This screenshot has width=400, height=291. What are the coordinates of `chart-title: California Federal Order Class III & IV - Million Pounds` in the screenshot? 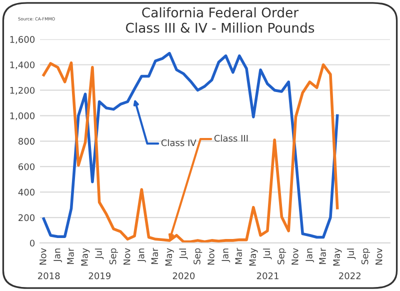 It's located at (220, 20).